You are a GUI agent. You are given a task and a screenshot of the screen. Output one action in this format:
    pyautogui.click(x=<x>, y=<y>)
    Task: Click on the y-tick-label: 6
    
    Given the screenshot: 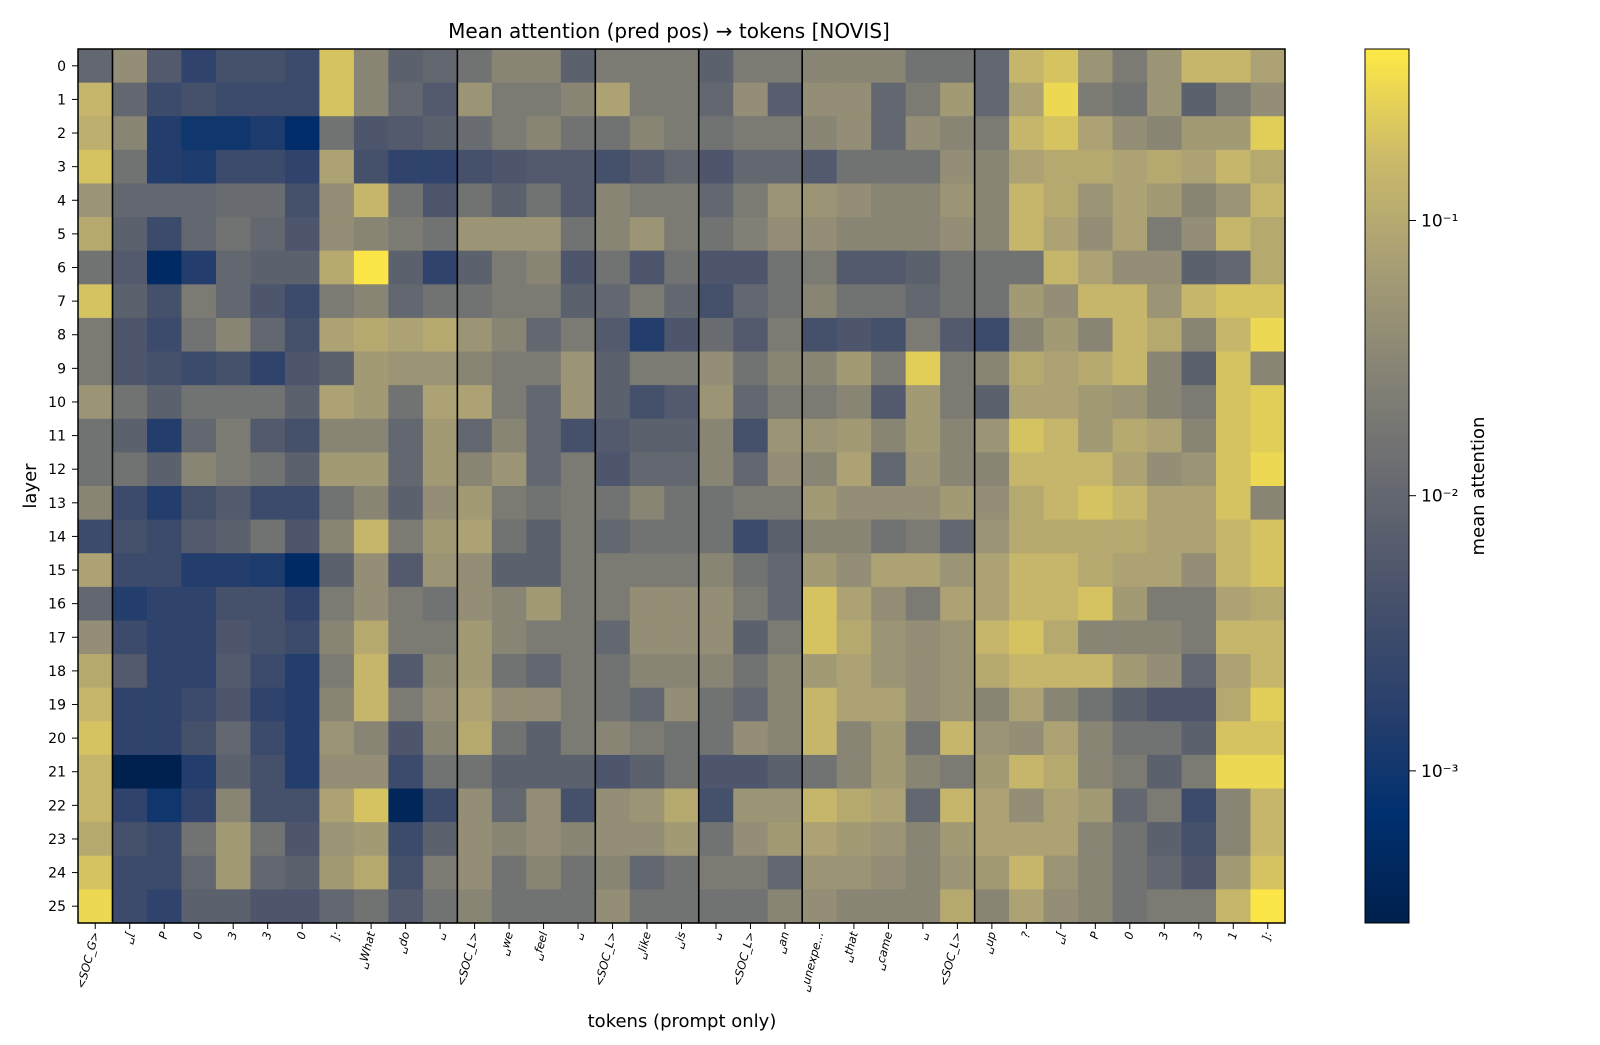 What is the action you would take?
    pyautogui.click(x=61, y=269)
    